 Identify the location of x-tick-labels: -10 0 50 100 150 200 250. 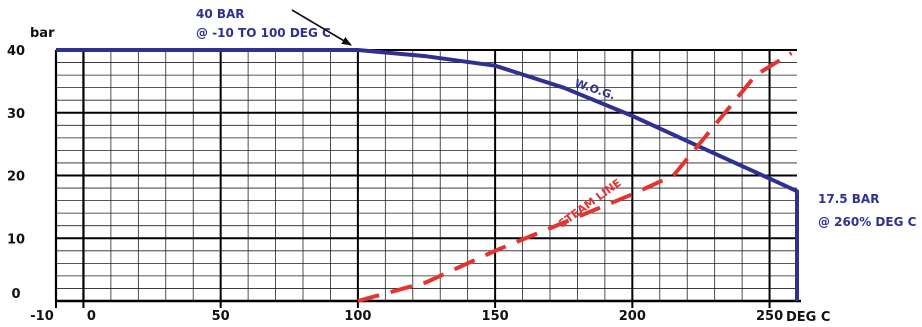
(406, 316).